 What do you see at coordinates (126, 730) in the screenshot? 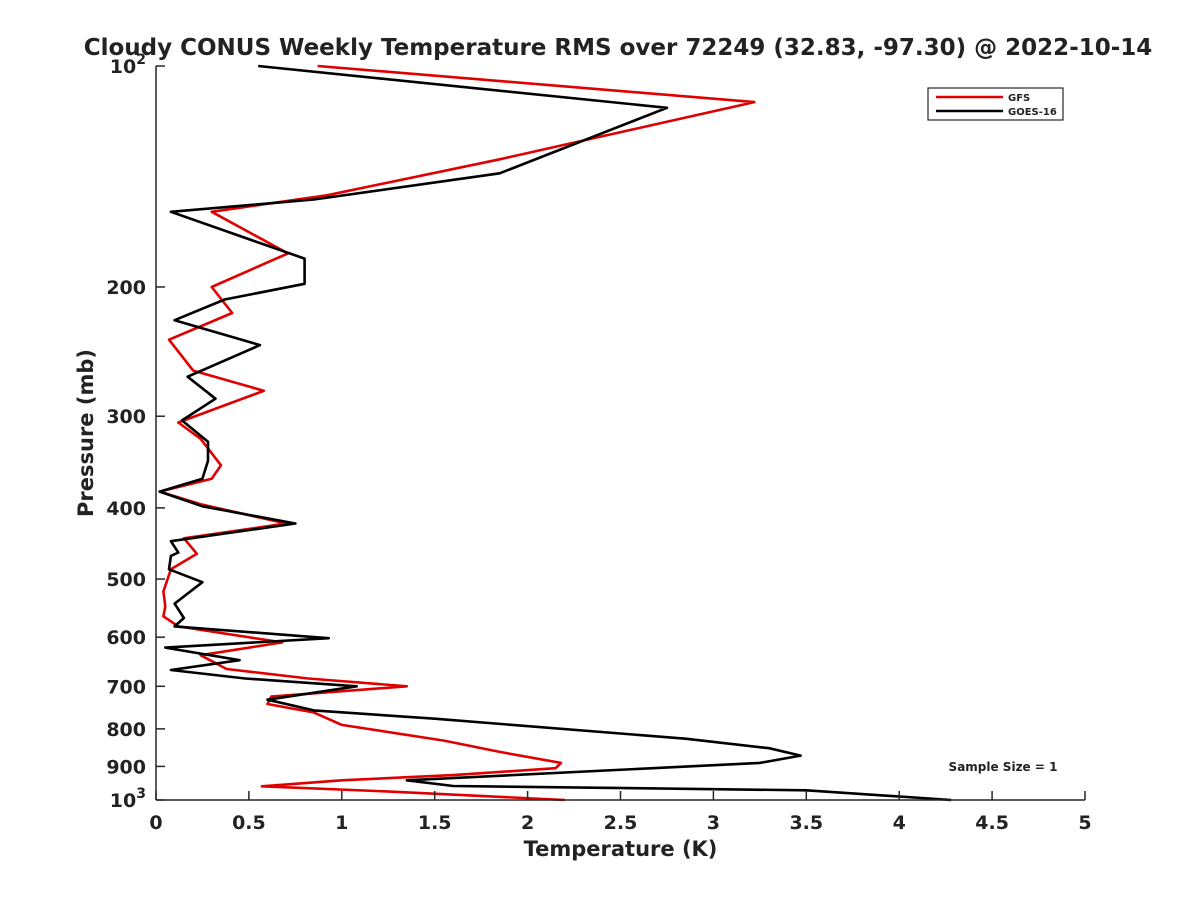
I see `y-tick-label: 800` at bounding box center [126, 730].